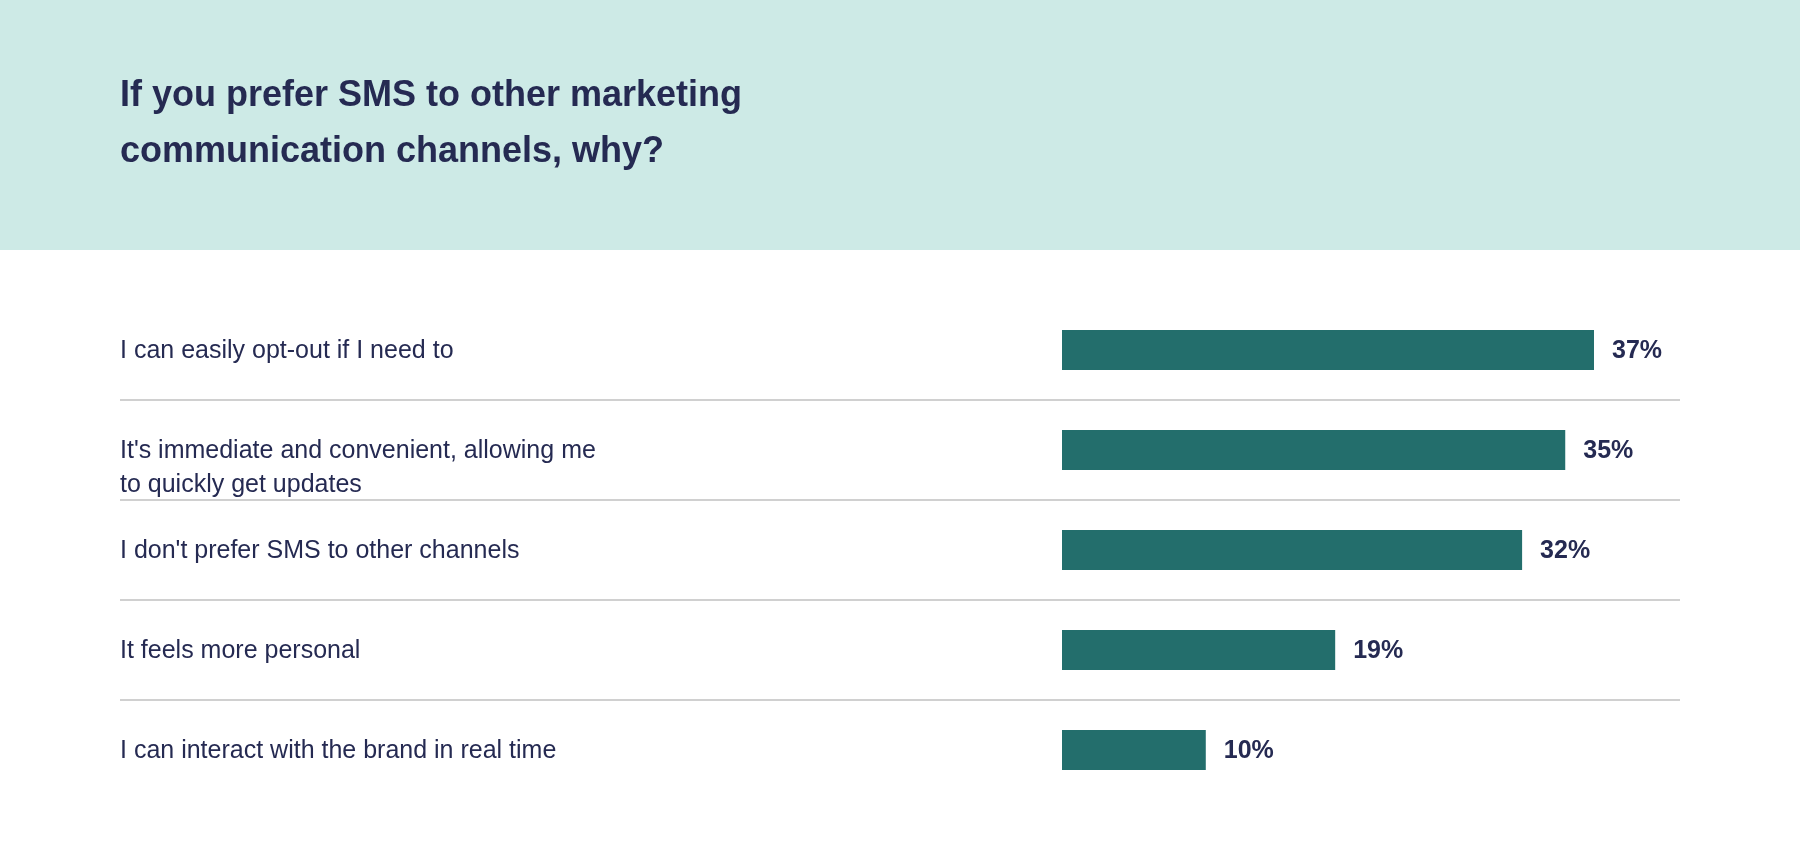  Describe the element at coordinates (431, 121) in the screenshot. I see `text: If you prefer SMS to other marketing communication channels, why?` at that location.